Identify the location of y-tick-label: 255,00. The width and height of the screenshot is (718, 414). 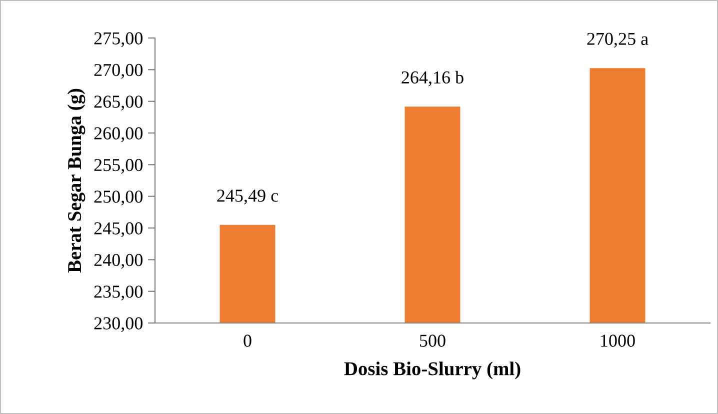
(118, 166).